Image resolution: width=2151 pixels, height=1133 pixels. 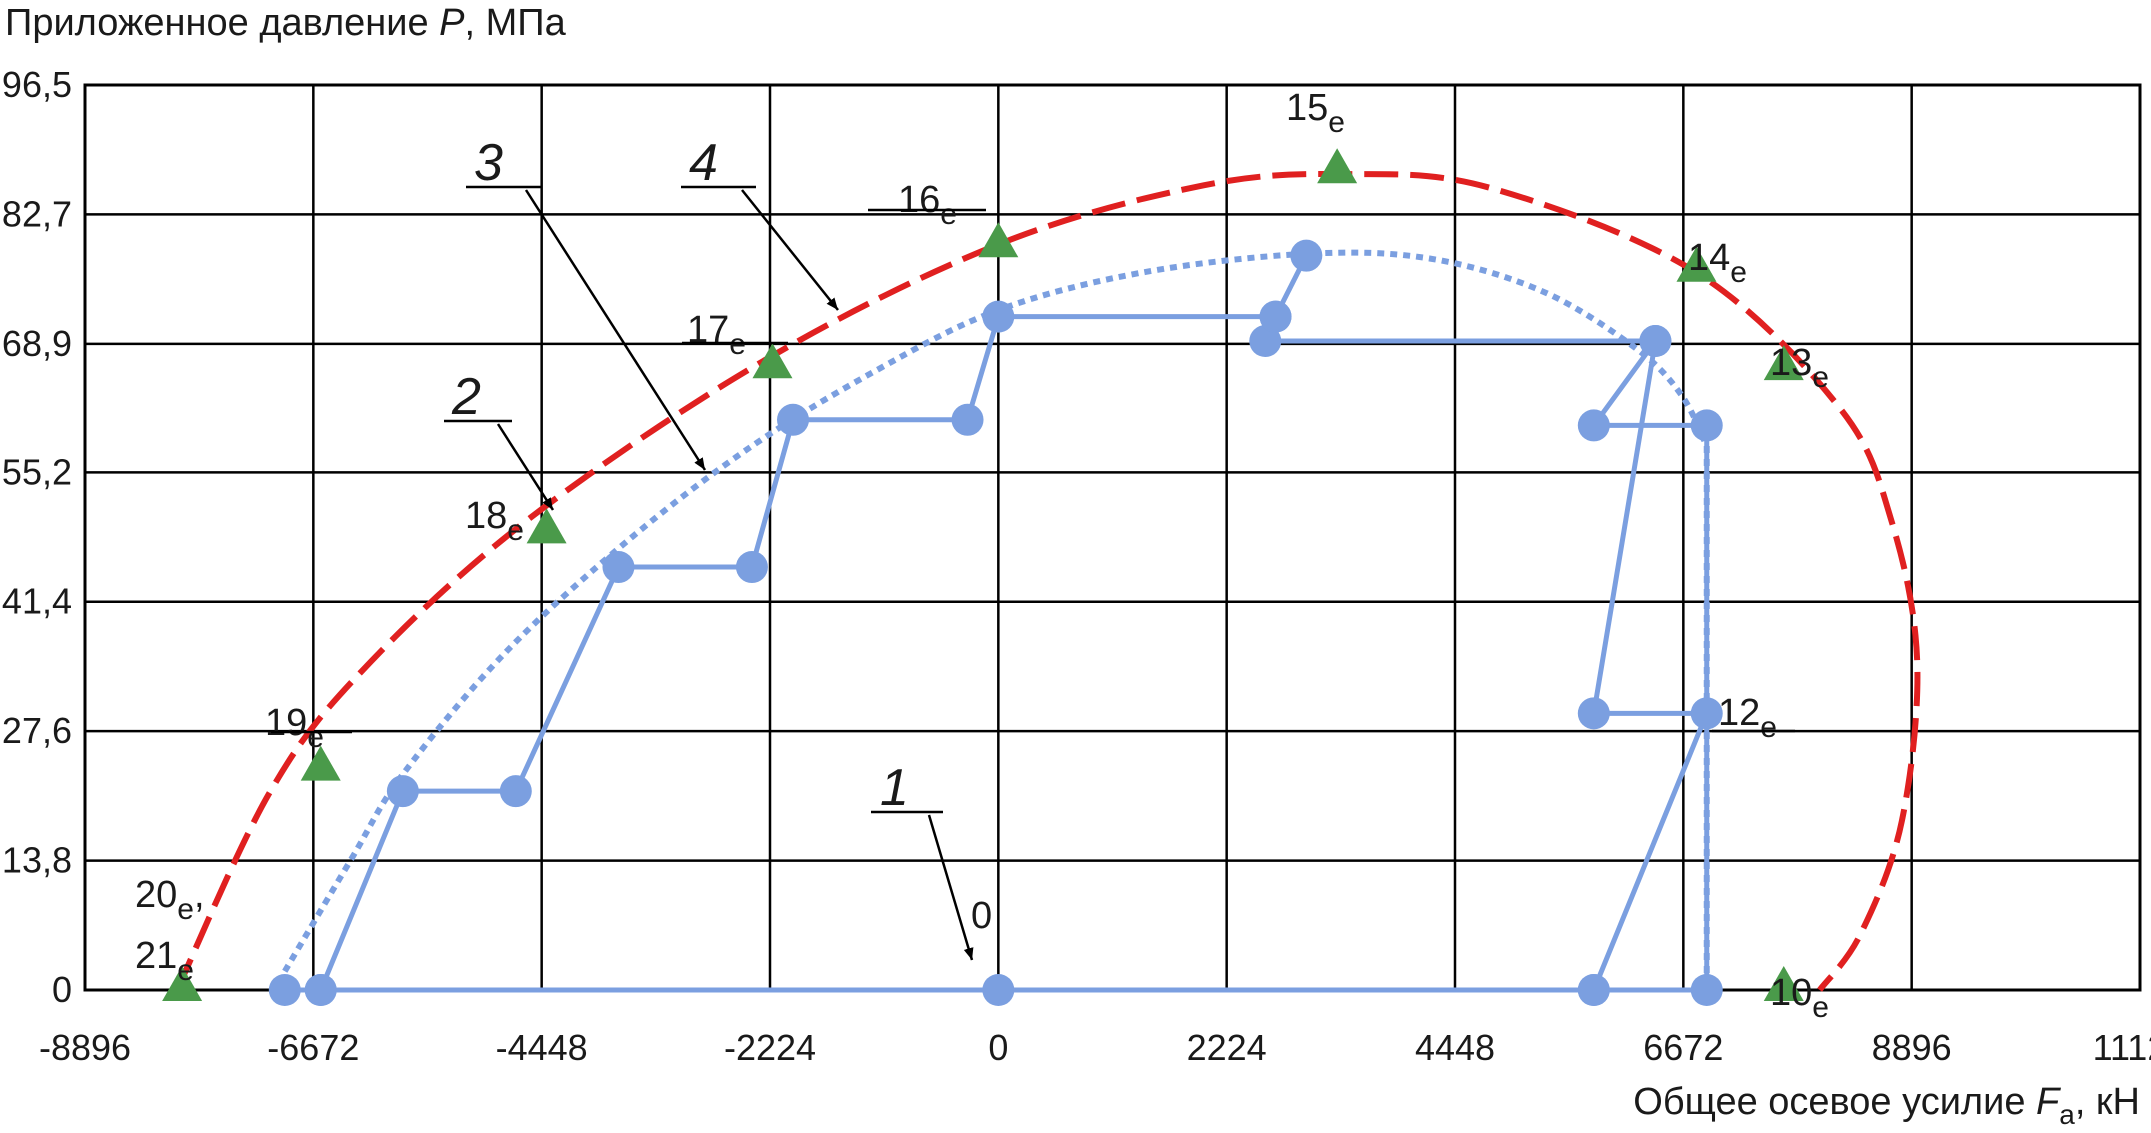 What do you see at coordinates (494, 521) in the screenshot?
I see `point-label: 18e` at bounding box center [494, 521].